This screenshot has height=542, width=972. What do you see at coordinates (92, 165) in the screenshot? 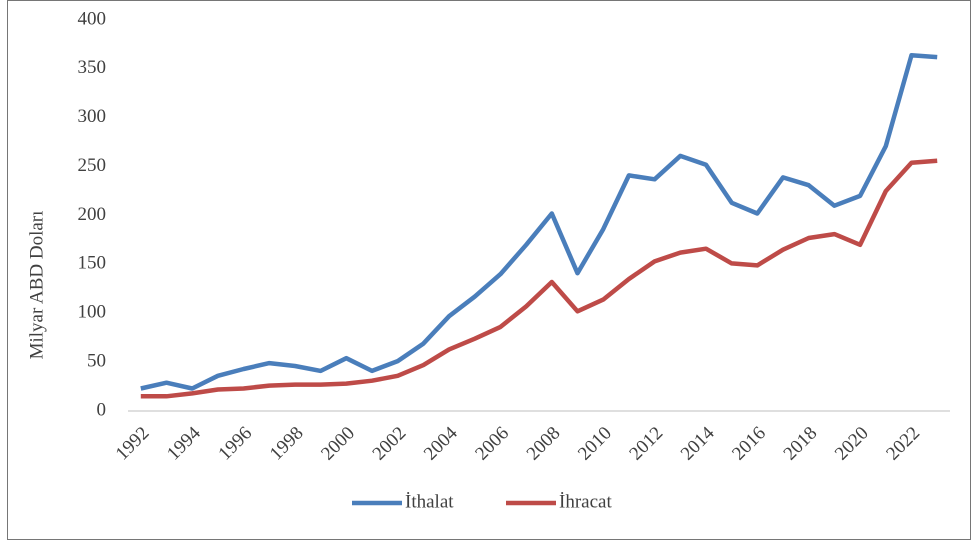
I see `y-tick-label: 250` at bounding box center [92, 165].